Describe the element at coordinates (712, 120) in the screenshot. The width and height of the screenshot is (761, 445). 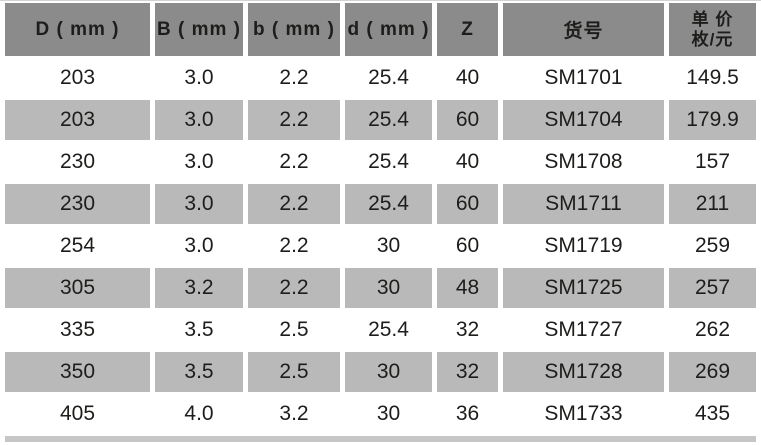
I see `cell-unit-price: 179.9` at that location.